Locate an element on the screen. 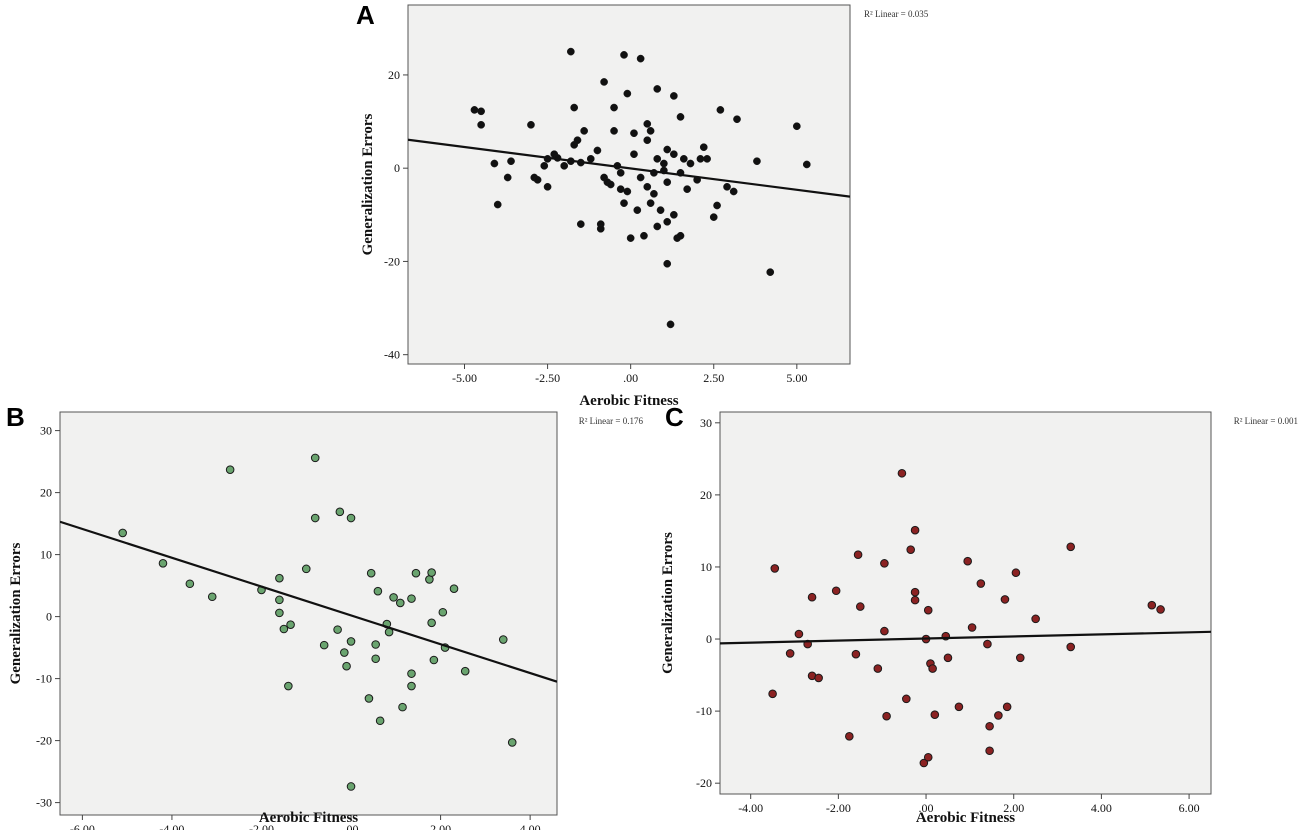  x-tick-label: 2.00 is located at coordinates (440, 826).